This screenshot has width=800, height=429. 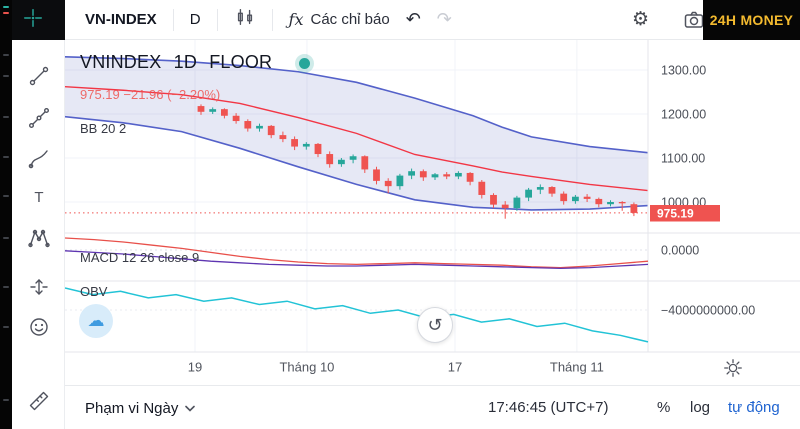 I want to click on undo-button: ↶, so click(x=413, y=19).